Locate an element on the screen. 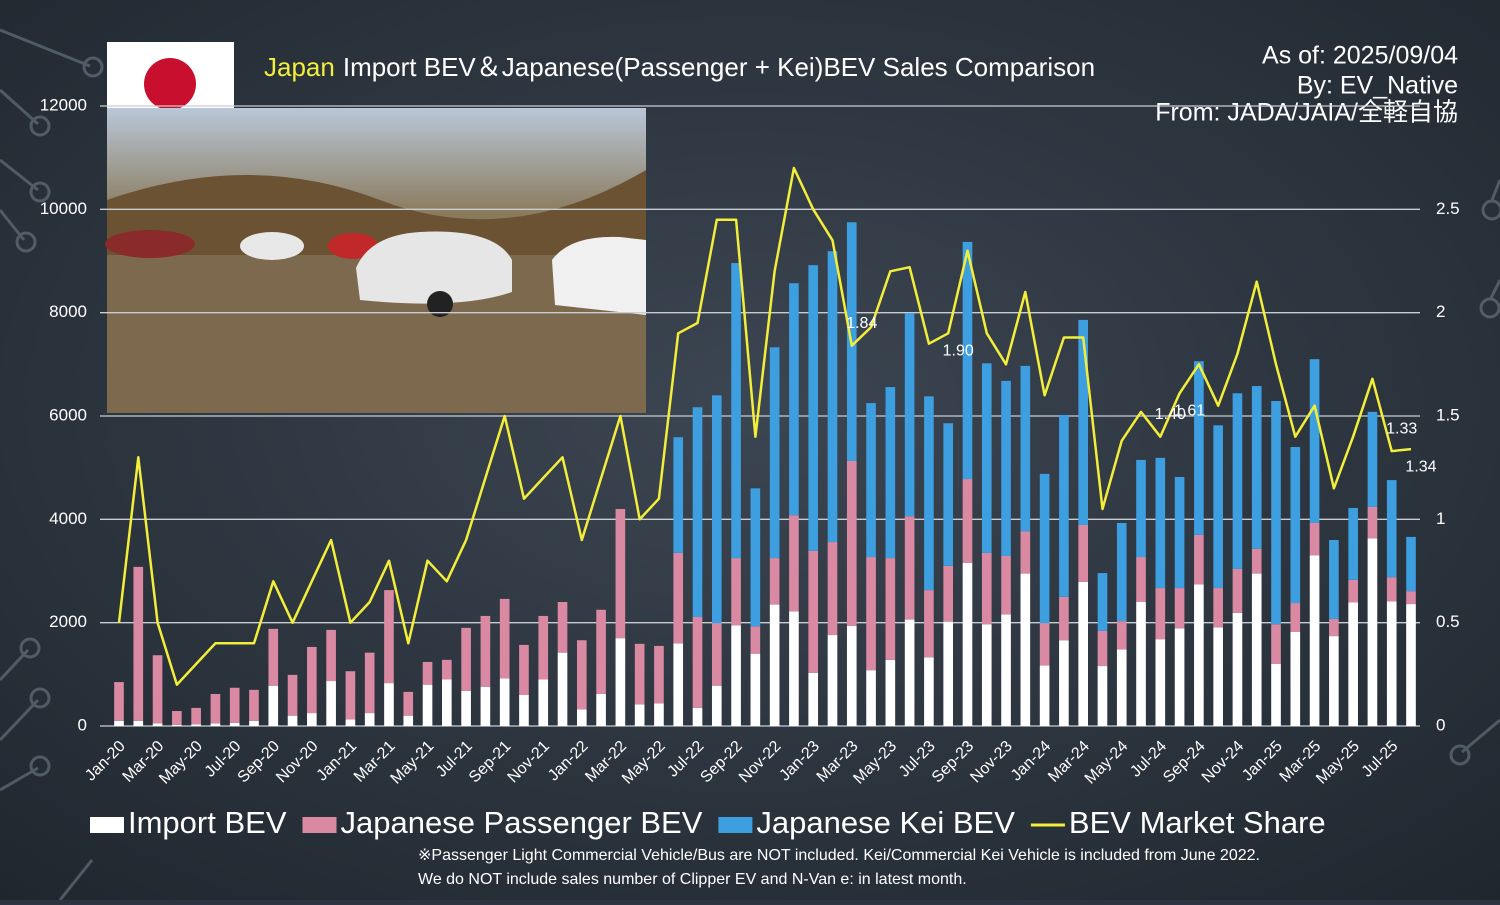 This screenshot has width=1500, height=905. data-label: 1.40 is located at coordinates (1170, 414).